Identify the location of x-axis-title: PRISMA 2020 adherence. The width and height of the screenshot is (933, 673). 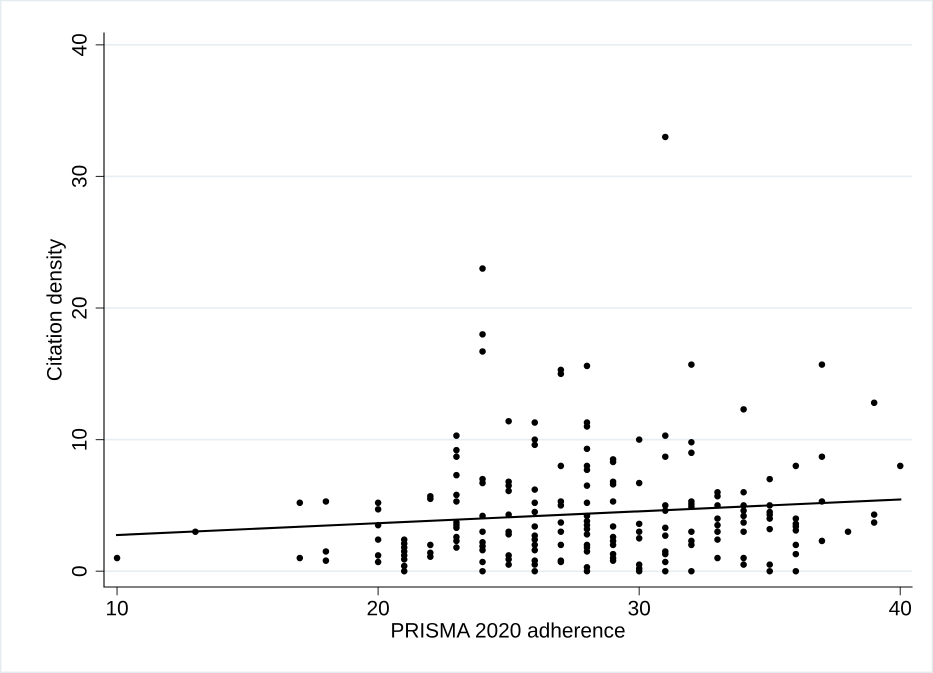
(508, 630).